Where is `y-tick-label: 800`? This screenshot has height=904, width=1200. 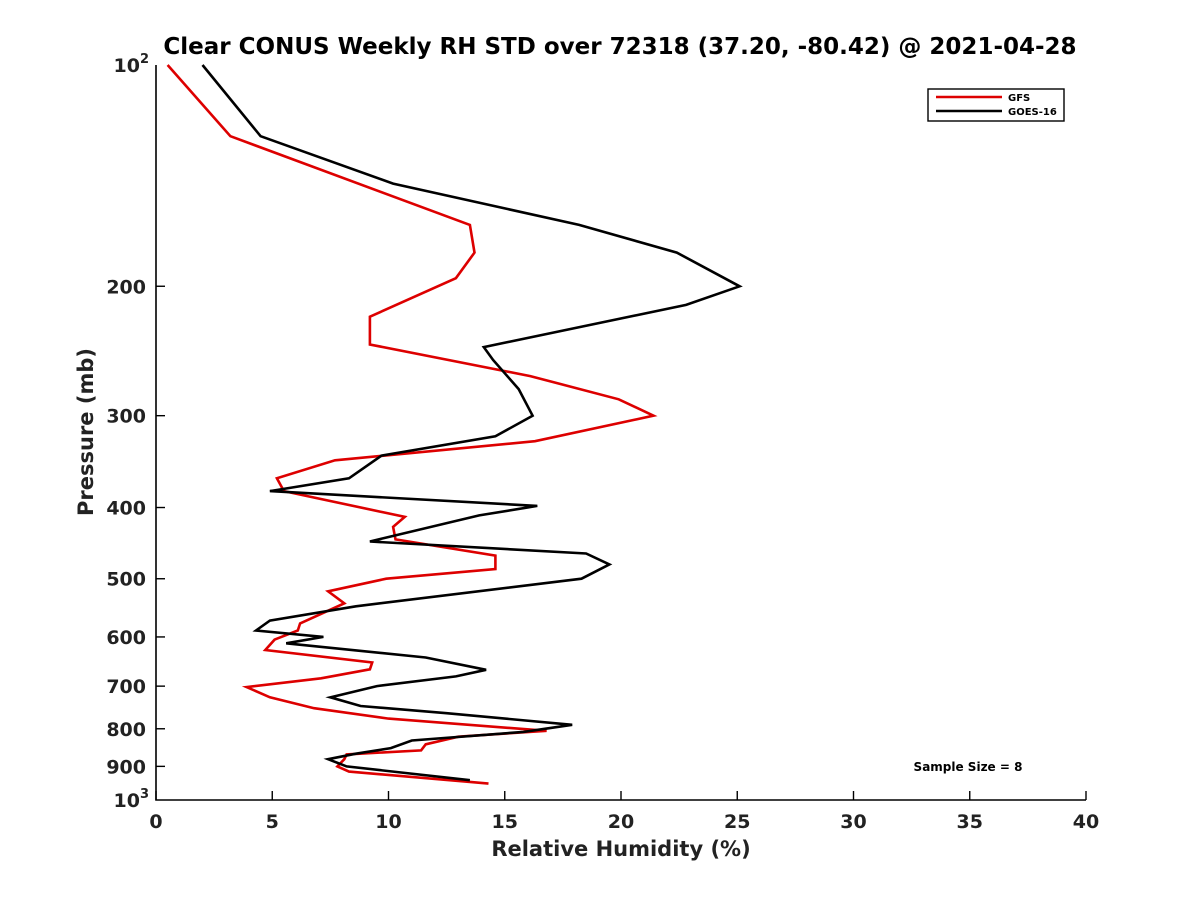 y-tick-label: 800 is located at coordinates (126, 730).